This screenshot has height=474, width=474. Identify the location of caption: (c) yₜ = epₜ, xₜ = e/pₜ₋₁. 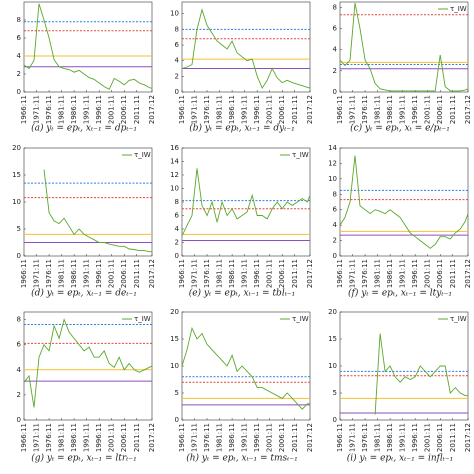
(400, 128).